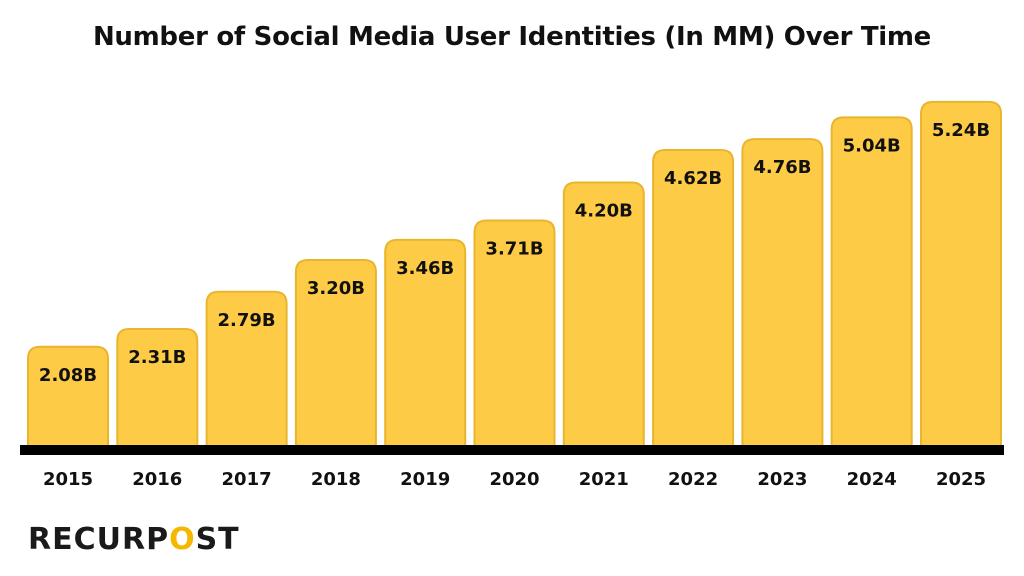 The image size is (1024, 576). Describe the element at coordinates (134, 539) in the screenshot. I see `recurpost-logo: RECURPOST` at that location.